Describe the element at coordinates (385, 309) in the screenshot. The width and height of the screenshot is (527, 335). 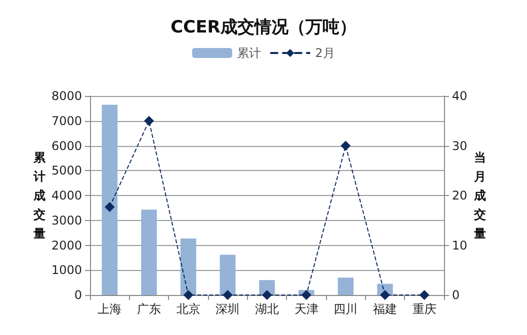
I see `x-tick-label: 福建` at that location.